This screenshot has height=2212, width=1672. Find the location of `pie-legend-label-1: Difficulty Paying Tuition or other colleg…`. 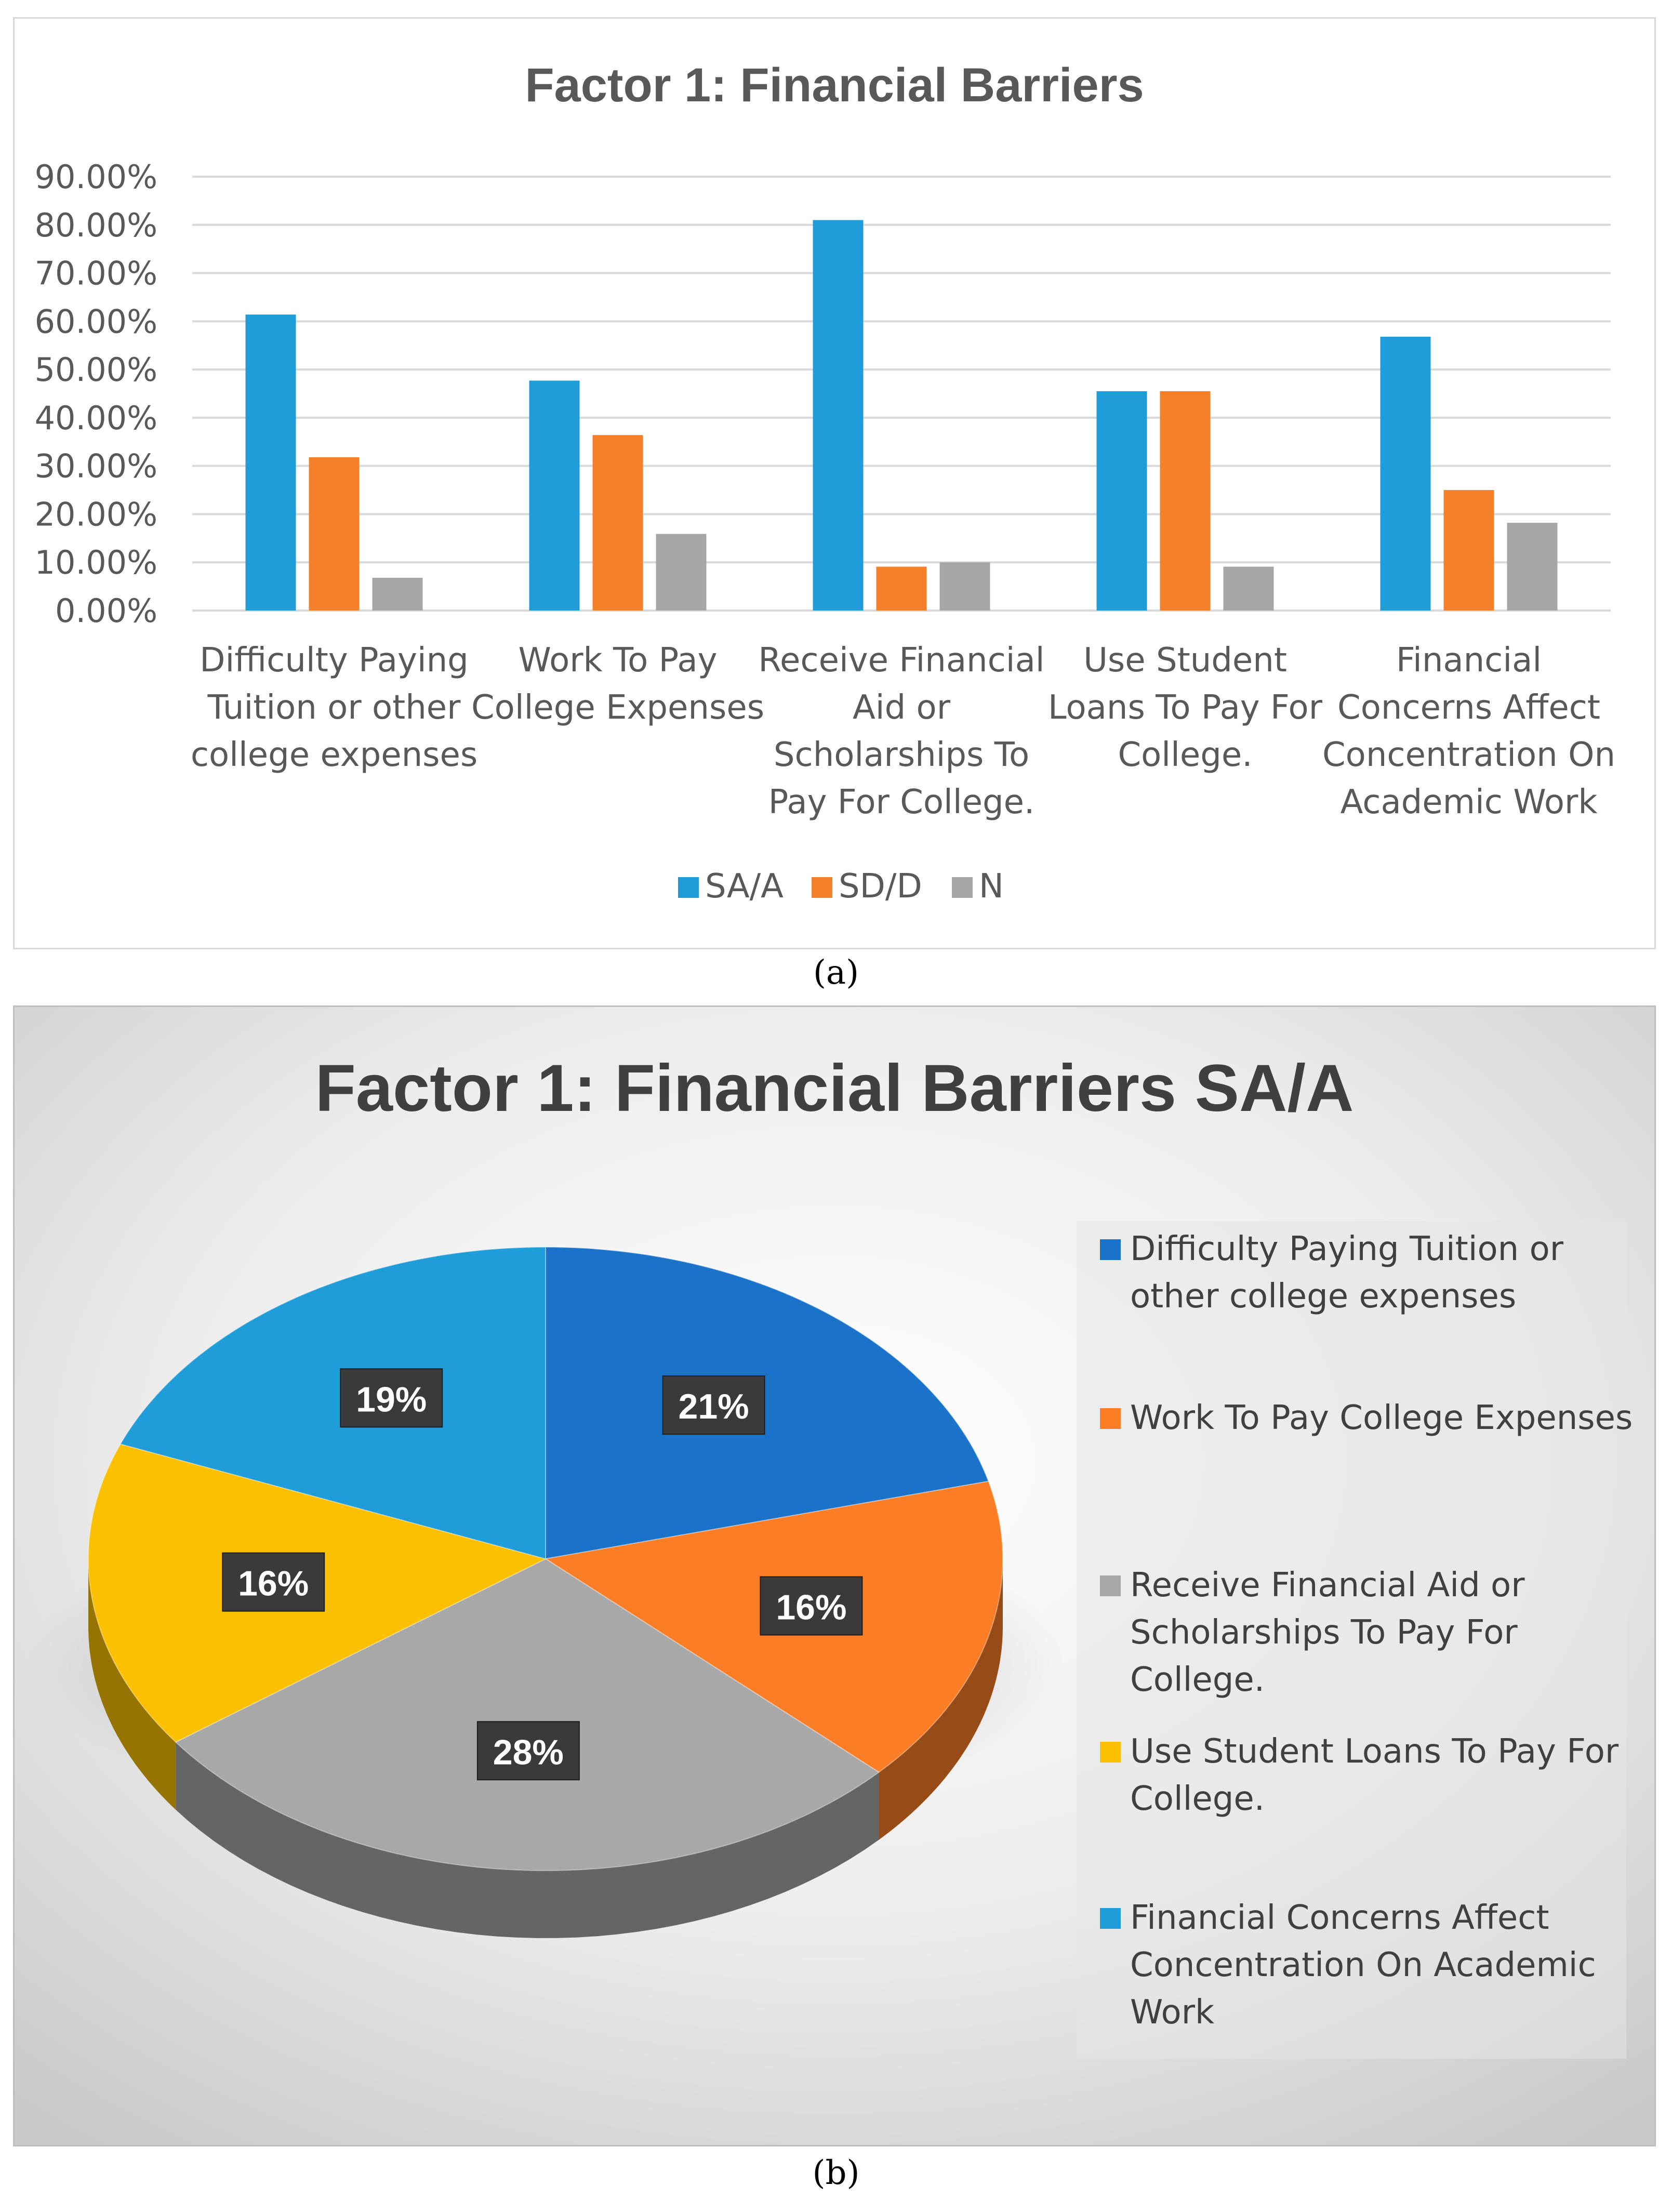

pie-legend-label-1: Difficulty Paying Tuition or other colleg… is located at coordinates (1347, 1273).